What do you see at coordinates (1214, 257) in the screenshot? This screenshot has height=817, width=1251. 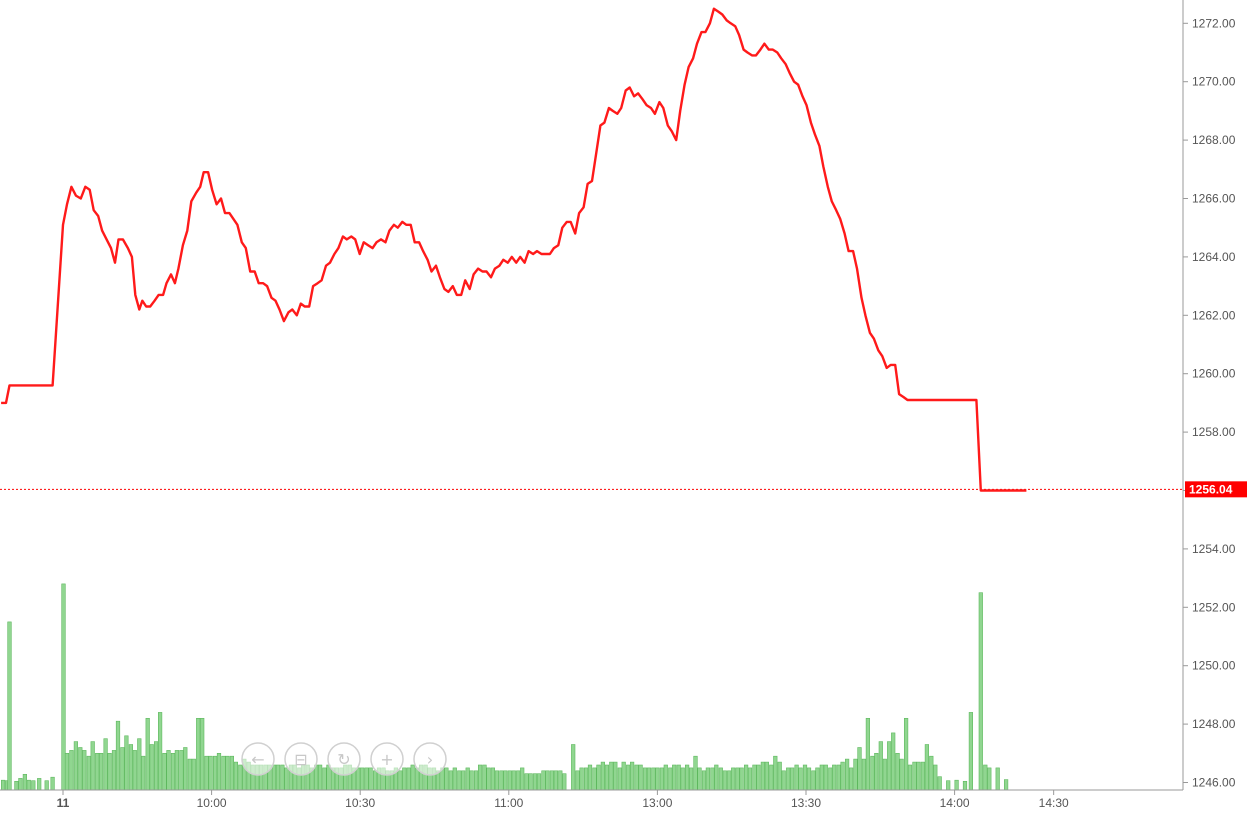 I see `y-tick-label-9: 1264.00` at bounding box center [1214, 257].